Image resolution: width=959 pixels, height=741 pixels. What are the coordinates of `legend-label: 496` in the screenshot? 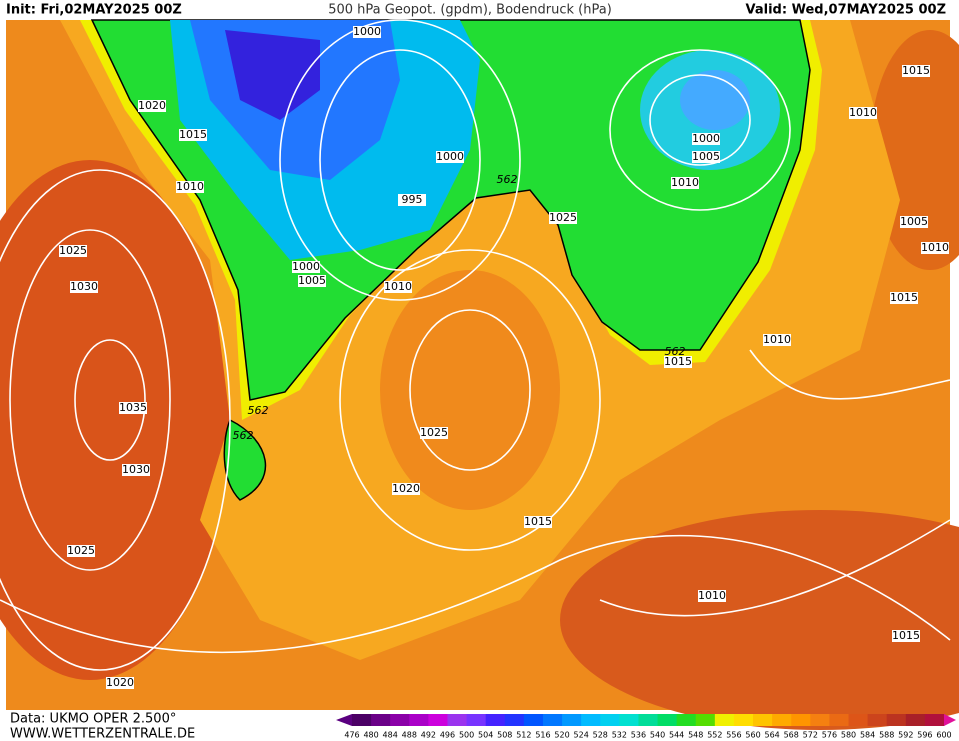 It's located at (447, 735).